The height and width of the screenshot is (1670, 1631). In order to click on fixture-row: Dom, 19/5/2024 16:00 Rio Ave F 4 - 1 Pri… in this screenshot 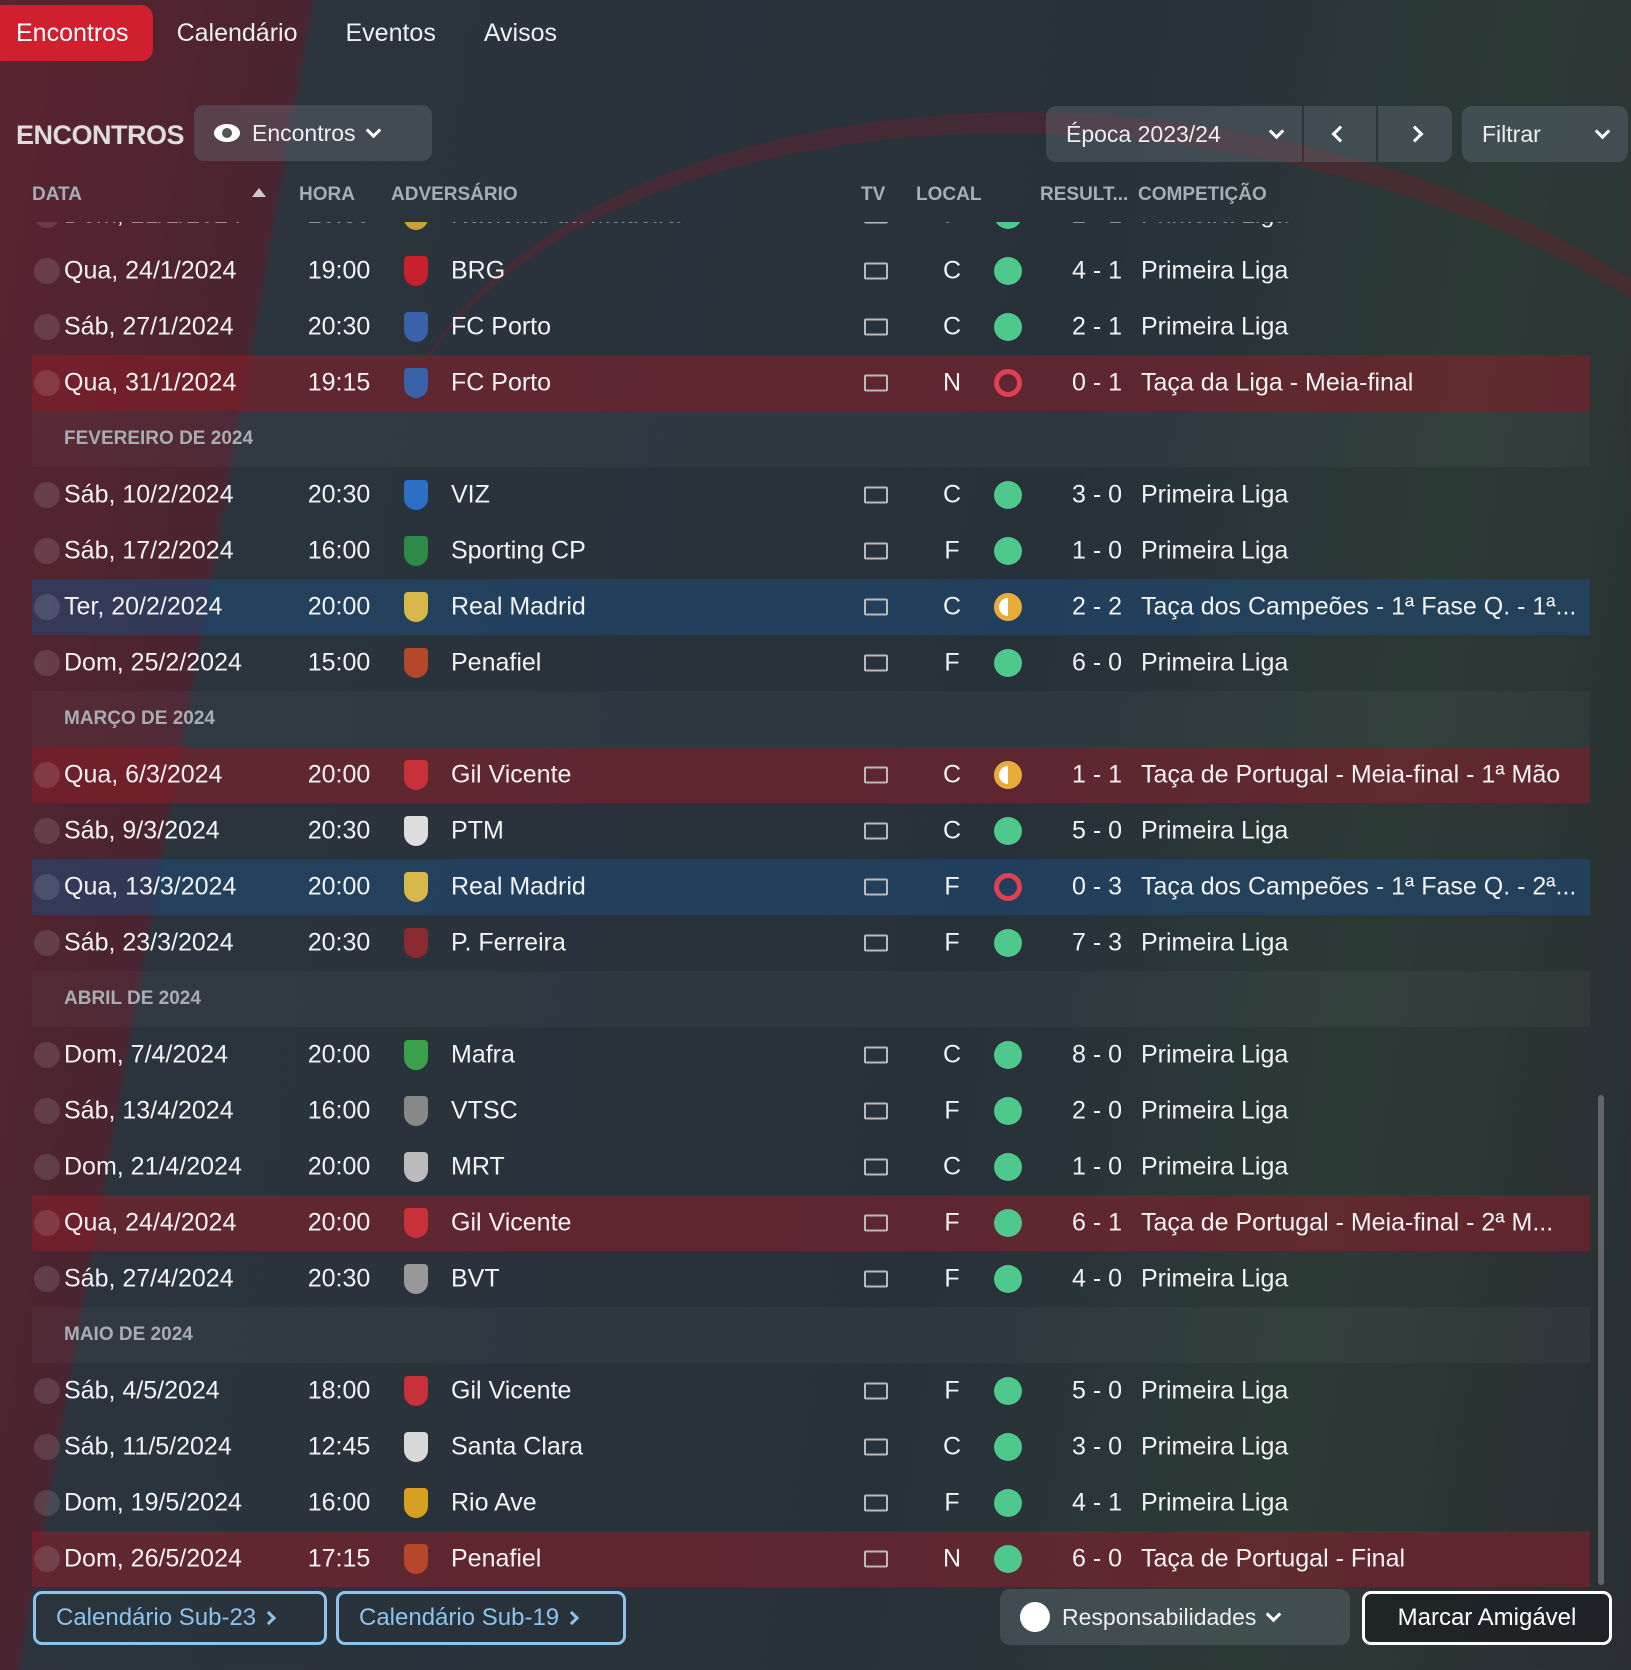, I will do `click(811, 1503)`.